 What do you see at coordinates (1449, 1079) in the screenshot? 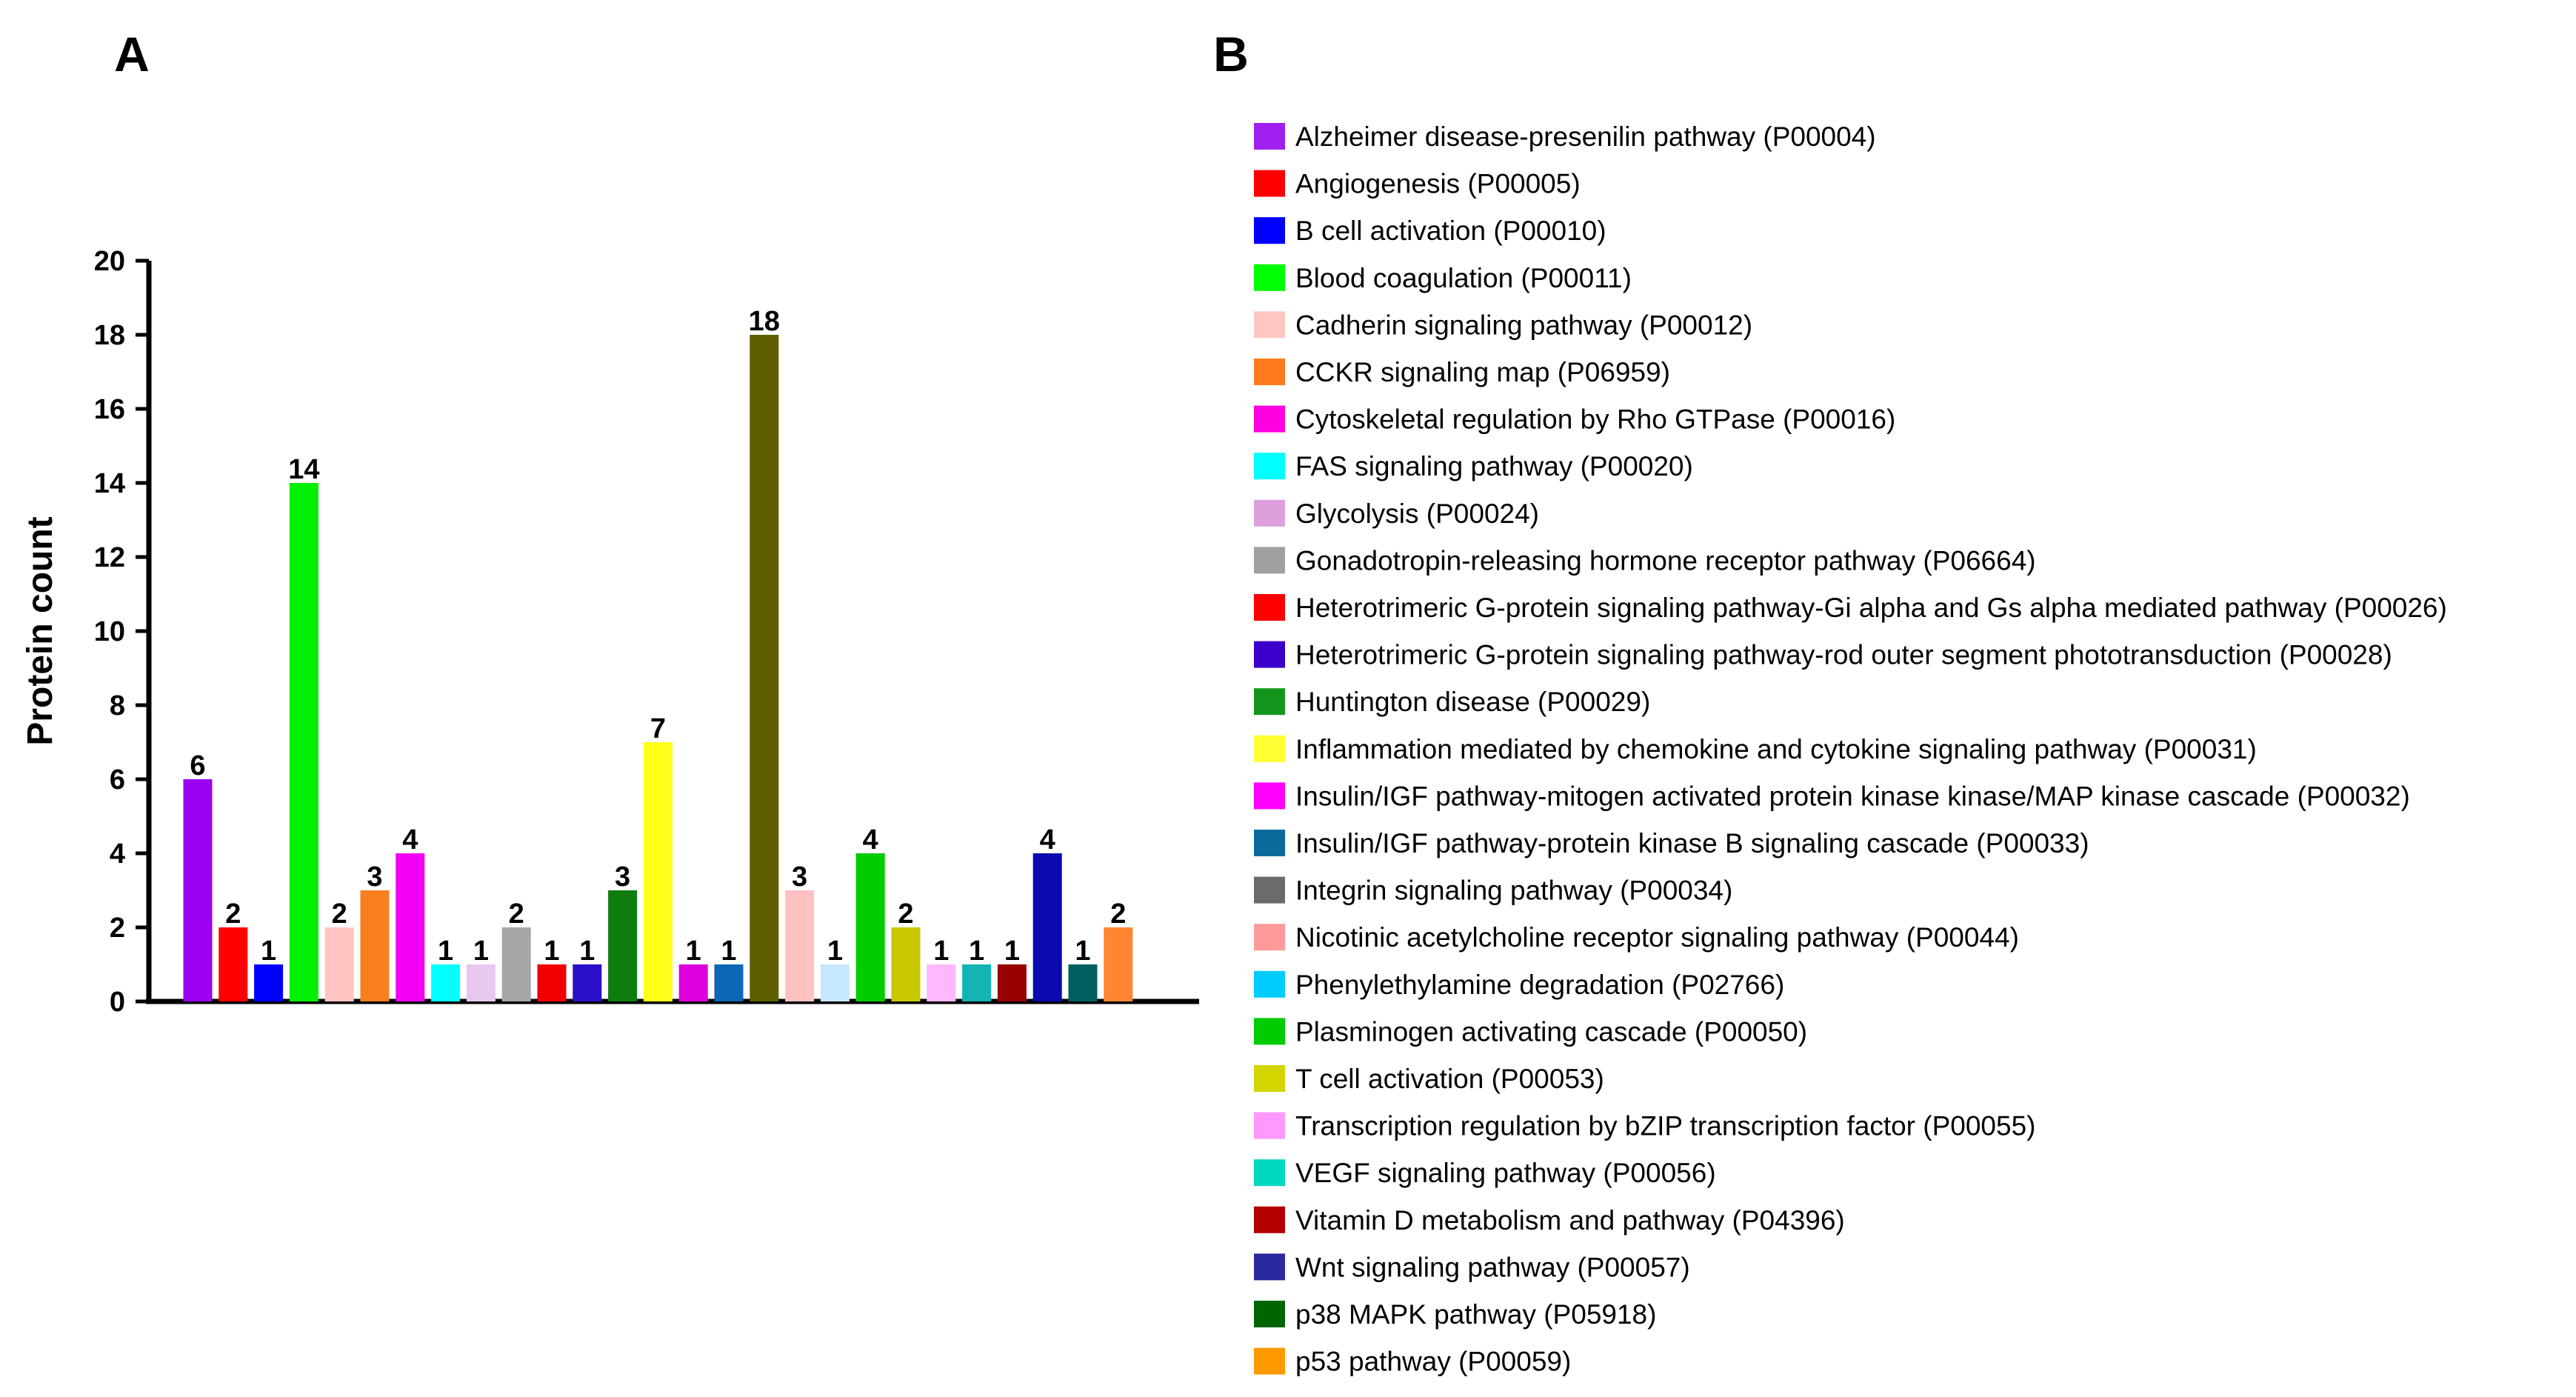
I see `legend-label: T cell activation (P00053)` at bounding box center [1449, 1079].